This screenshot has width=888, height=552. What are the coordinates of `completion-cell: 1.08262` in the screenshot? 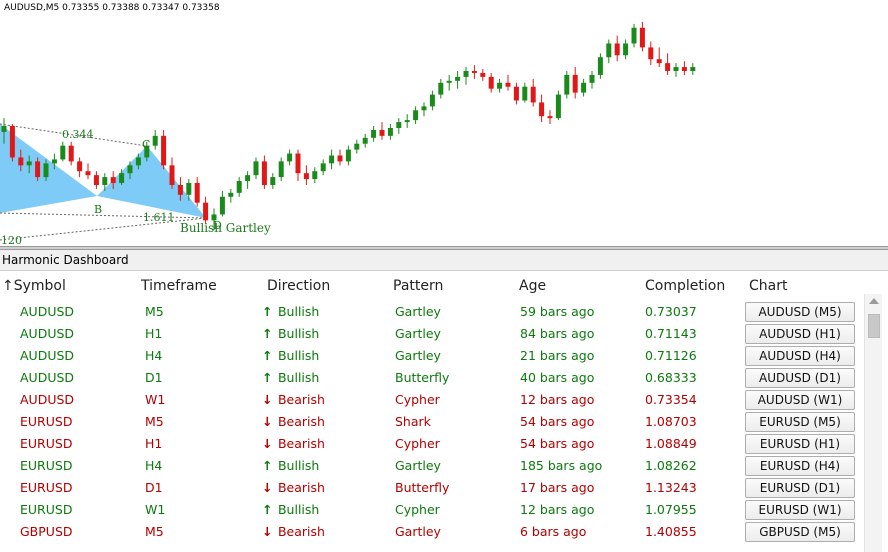 It's located at (671, 465).